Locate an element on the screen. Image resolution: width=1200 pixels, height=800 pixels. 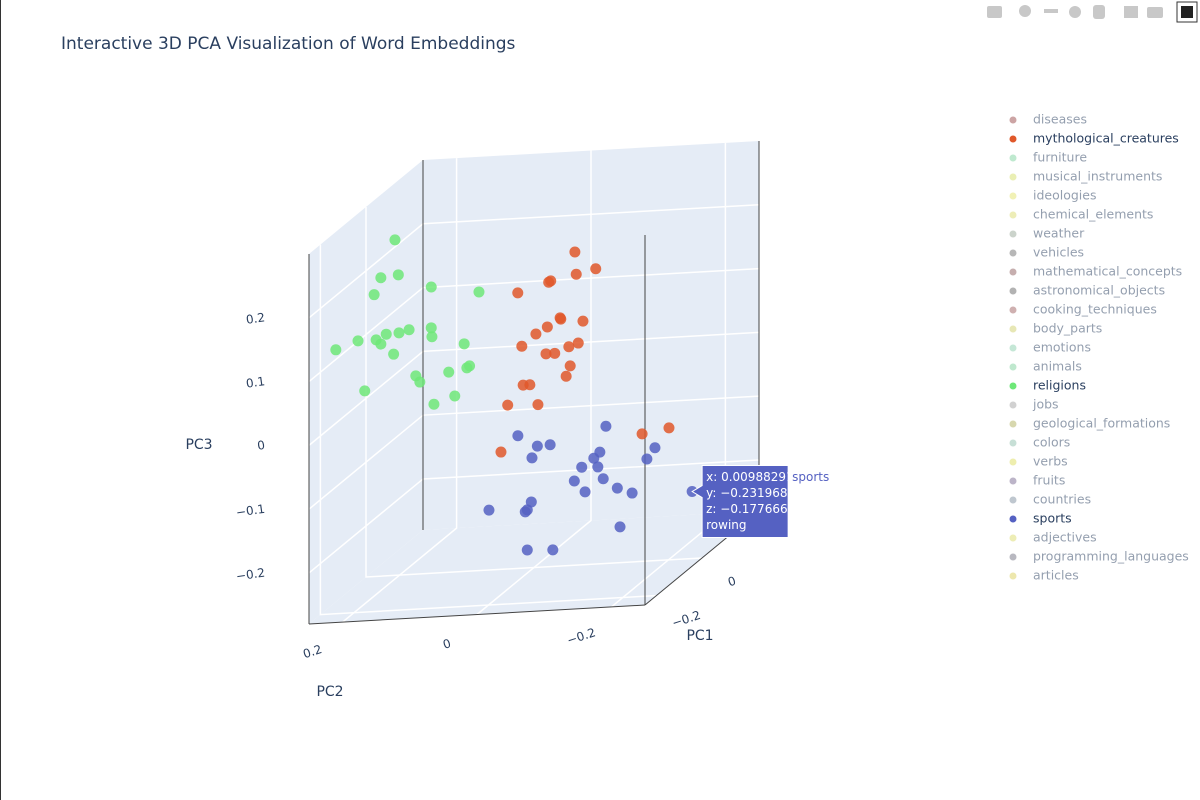
x-axis-title: PC1 is located at coordinates (699, 636).